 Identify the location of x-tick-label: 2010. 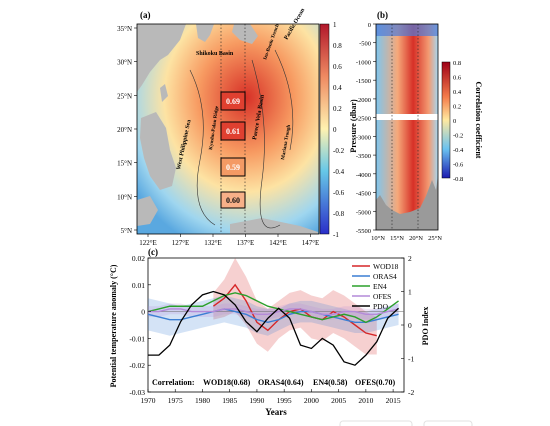
(365, 400).